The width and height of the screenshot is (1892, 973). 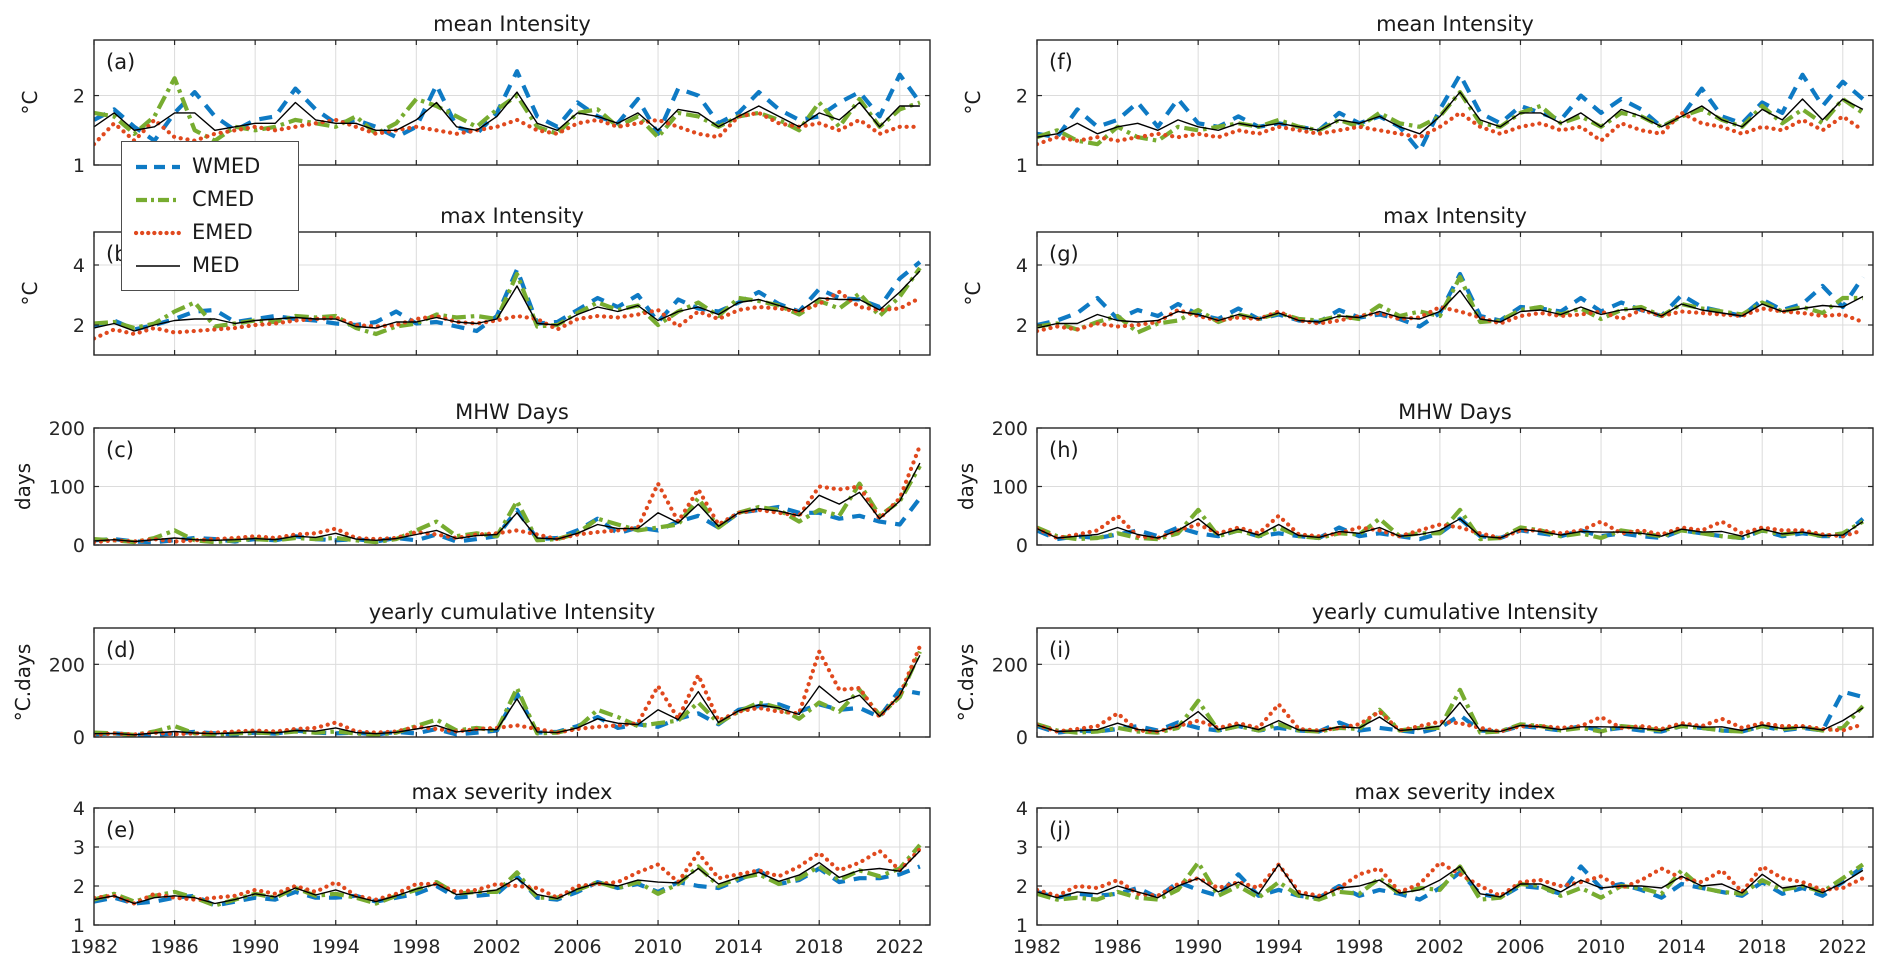 What do you see at coordinates (512, 612) in the screenshot?
I see `panel-title-d: yearly cumulative Intensity` at bounding box center [512, 612].